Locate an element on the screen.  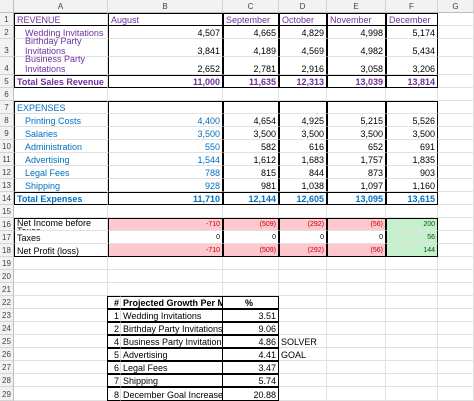
growth-num-cell: 2 is located at coordinates (114, 328).